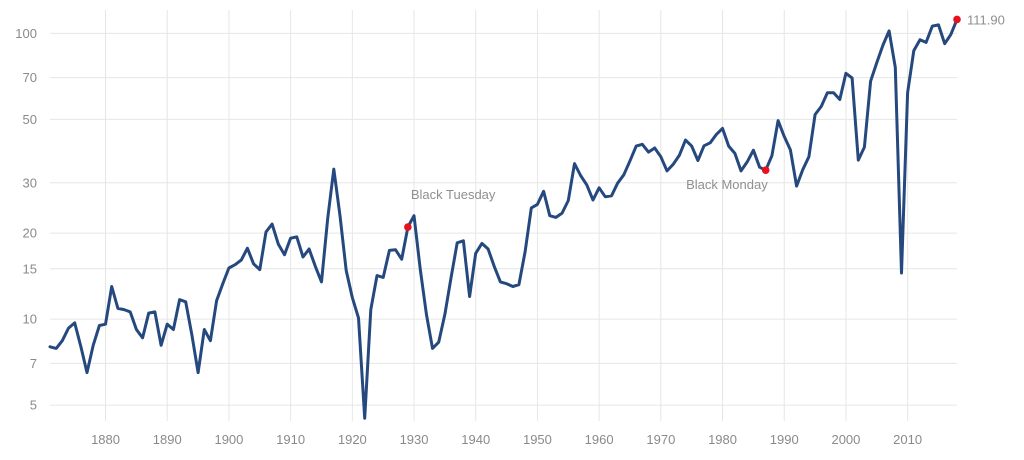  What do you see at coordinates (727, 184) in the screenshot?
I see `annotation-label: Black Monday` at bounding box center [727, 184].